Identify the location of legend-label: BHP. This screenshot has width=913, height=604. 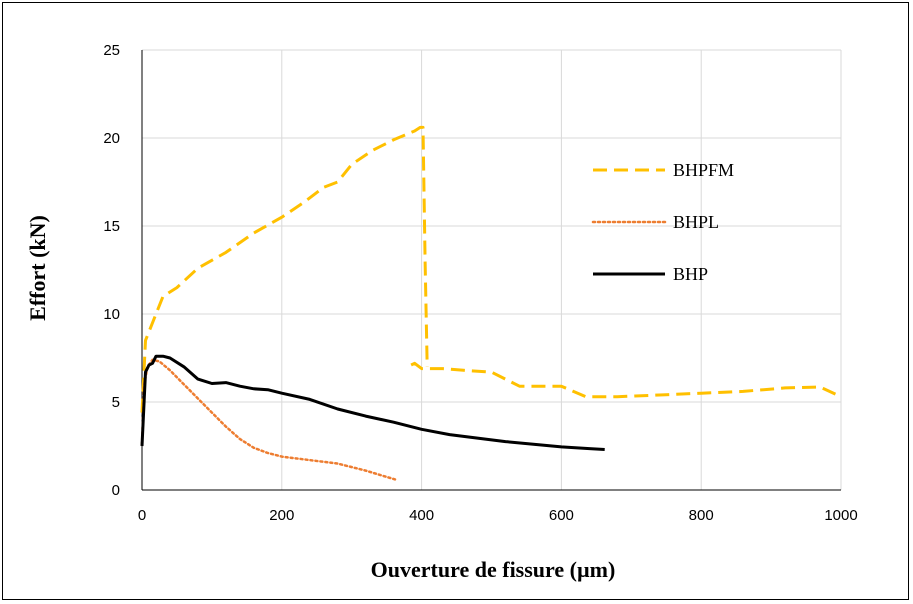
(690, 274).